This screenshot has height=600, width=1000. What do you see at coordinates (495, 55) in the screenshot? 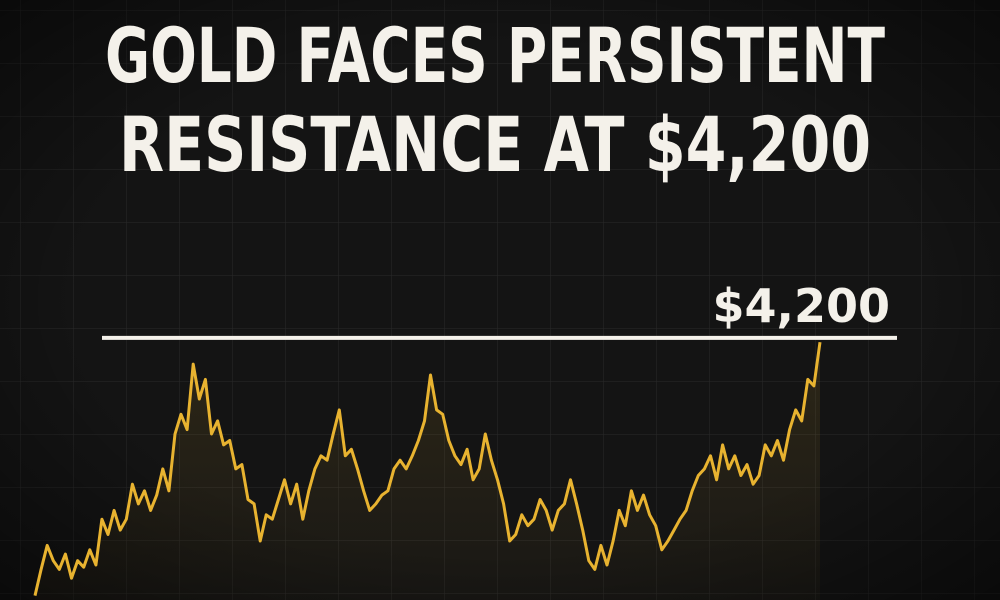
I see `title-line: GOLD FACES PERSISTENT` at bounding box center [495, 55].